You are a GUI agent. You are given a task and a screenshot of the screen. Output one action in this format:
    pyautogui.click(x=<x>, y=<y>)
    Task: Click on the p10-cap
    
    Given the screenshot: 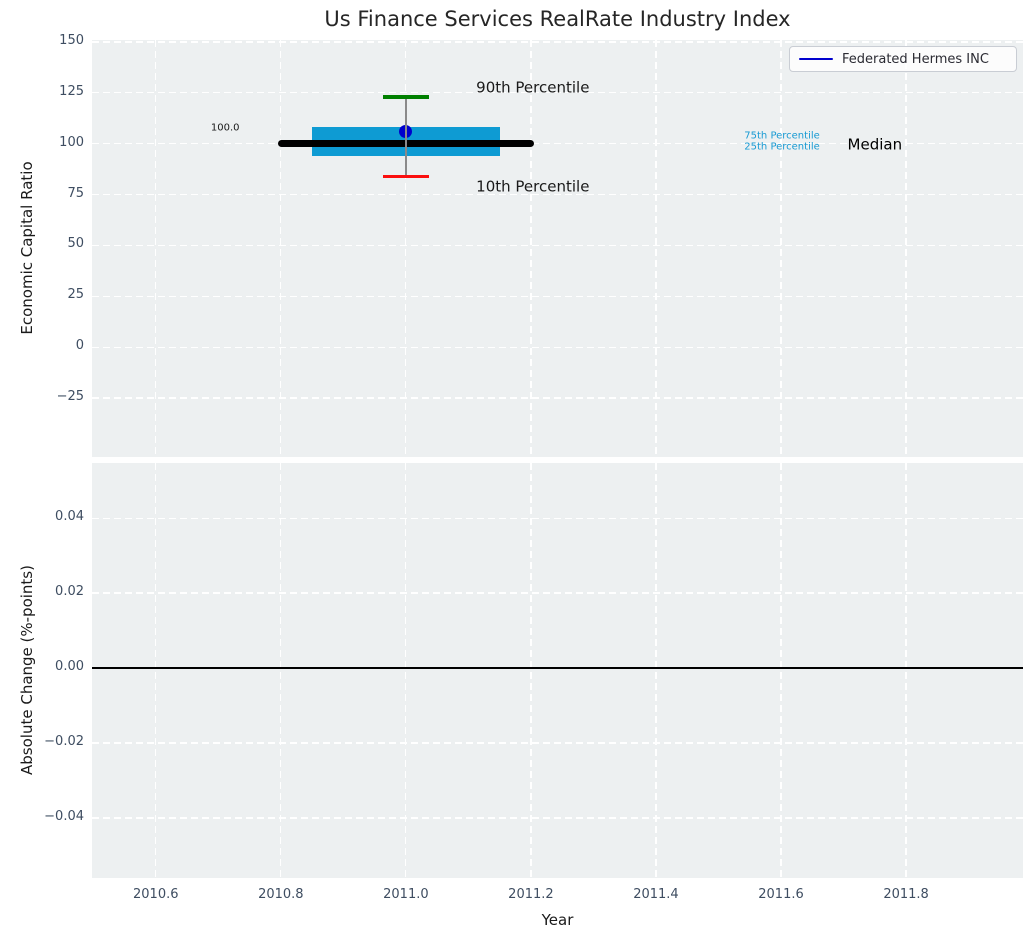 What is the action you would take?
    pyautogui.click(x=405, y=176)
    